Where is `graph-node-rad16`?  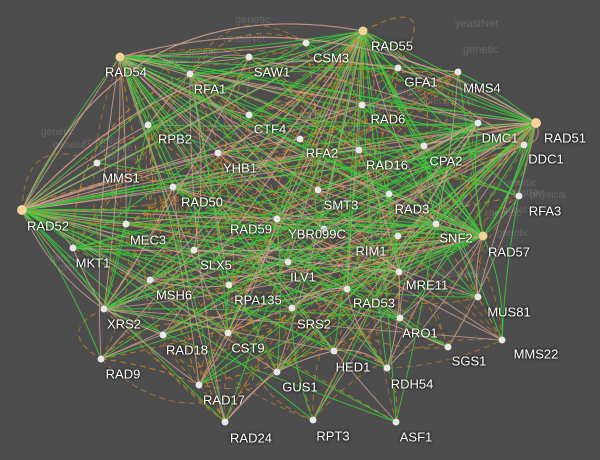 graph-node-rad16 is located at coordinates (359, 150).